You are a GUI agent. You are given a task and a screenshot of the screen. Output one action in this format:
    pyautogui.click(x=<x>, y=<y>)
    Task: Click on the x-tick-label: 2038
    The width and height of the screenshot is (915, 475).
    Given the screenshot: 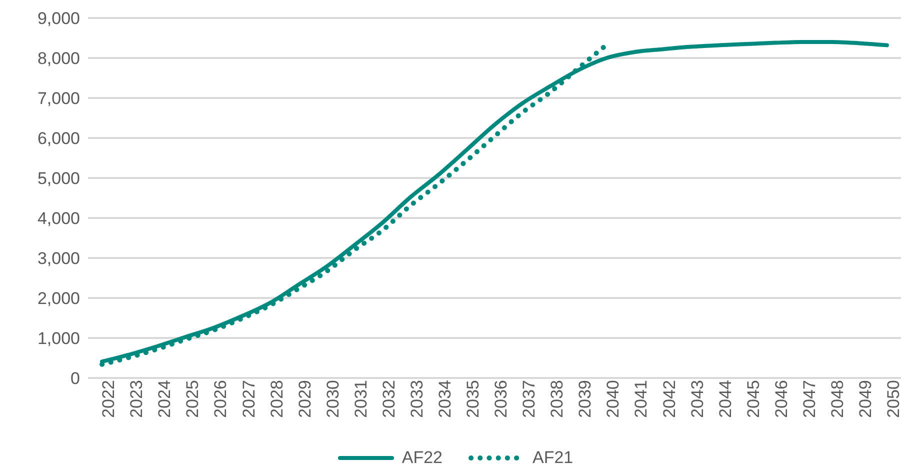 What is the action you would take?
    pyautogui.click(x=557, y=399)
    